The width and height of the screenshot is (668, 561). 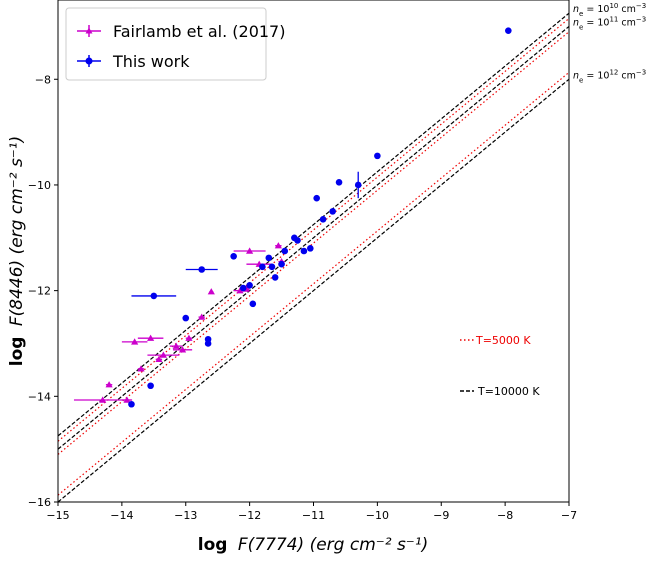 What do you see at coordinates (166, 44) in the screenshot?
I see `legend-box` at bounding box center [166, 44].